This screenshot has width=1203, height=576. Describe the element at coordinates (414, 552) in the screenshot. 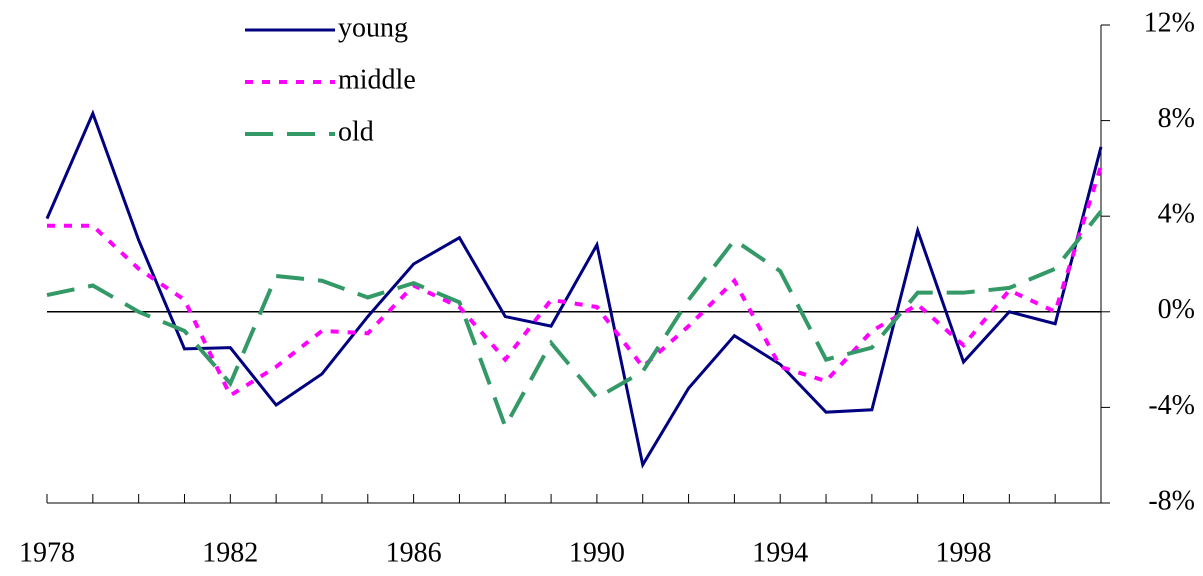

I see `x-tick-label: 1986` at that location.